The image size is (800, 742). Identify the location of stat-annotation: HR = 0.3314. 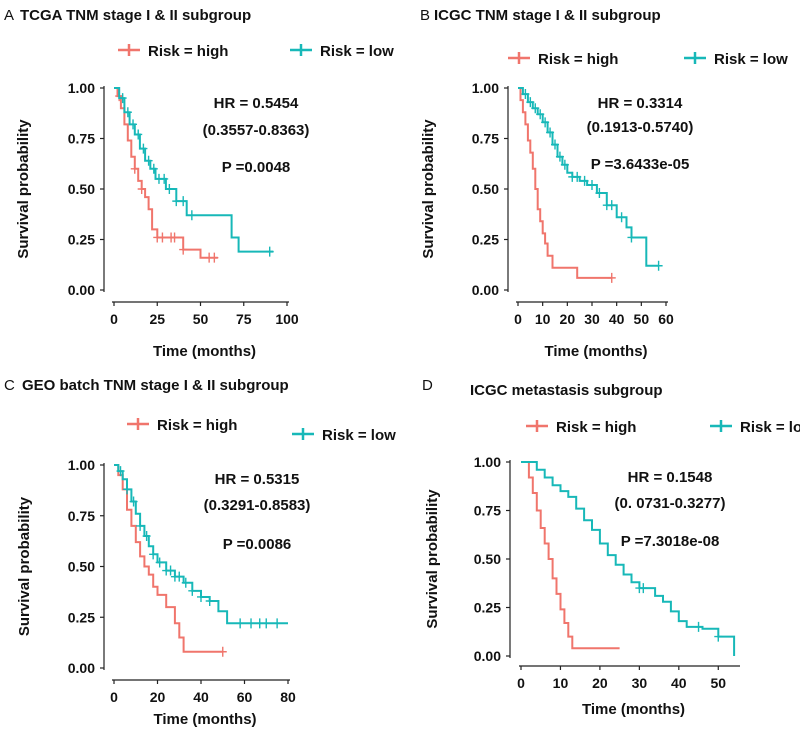
(640, 103).